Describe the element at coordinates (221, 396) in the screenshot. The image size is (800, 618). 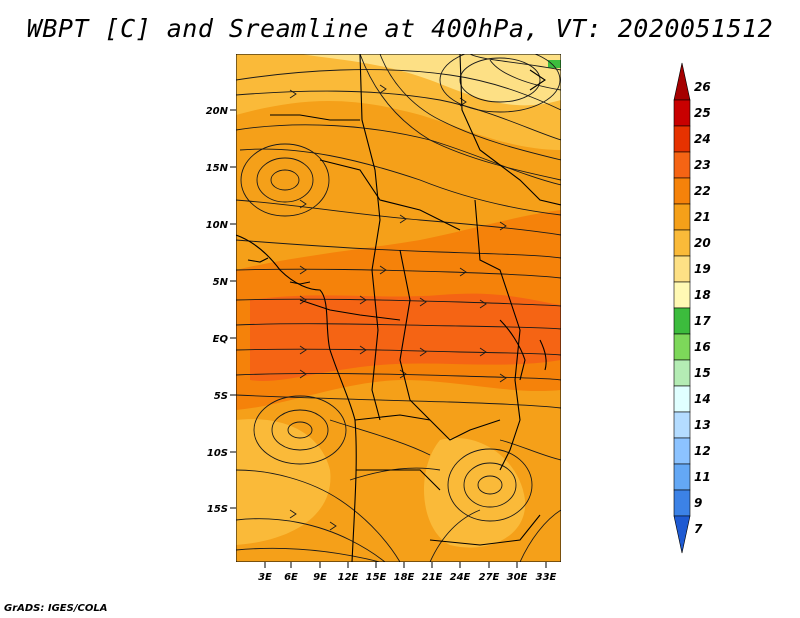
I see `lat-label: 5S` at that location.